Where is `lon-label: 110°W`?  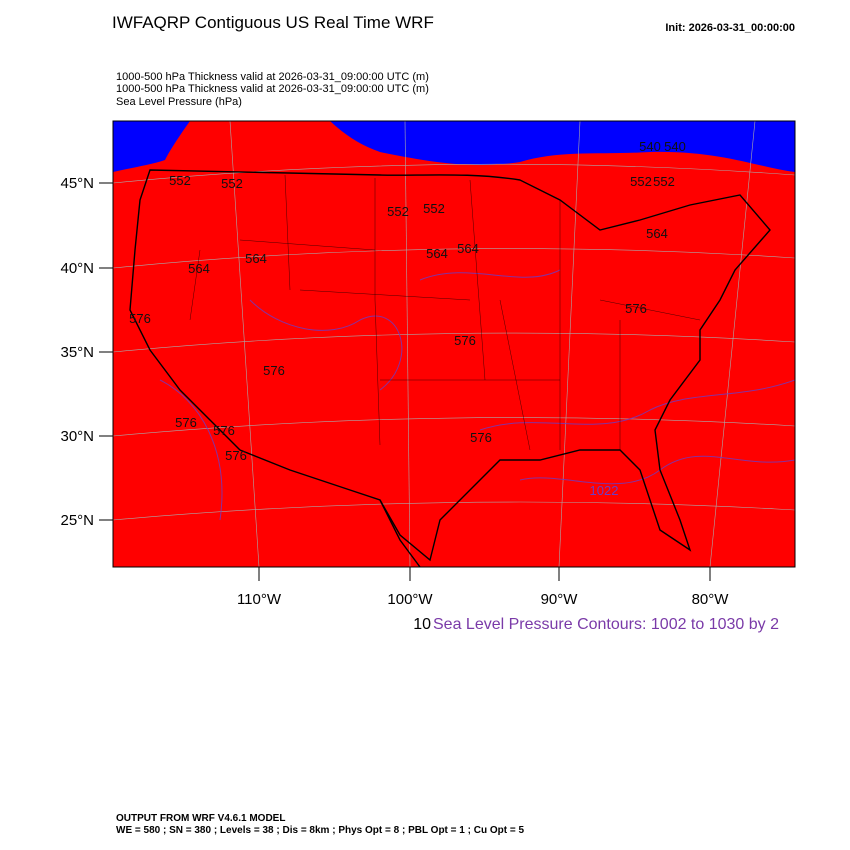
lon-label: 110°W is located at coordinates (259, 599).